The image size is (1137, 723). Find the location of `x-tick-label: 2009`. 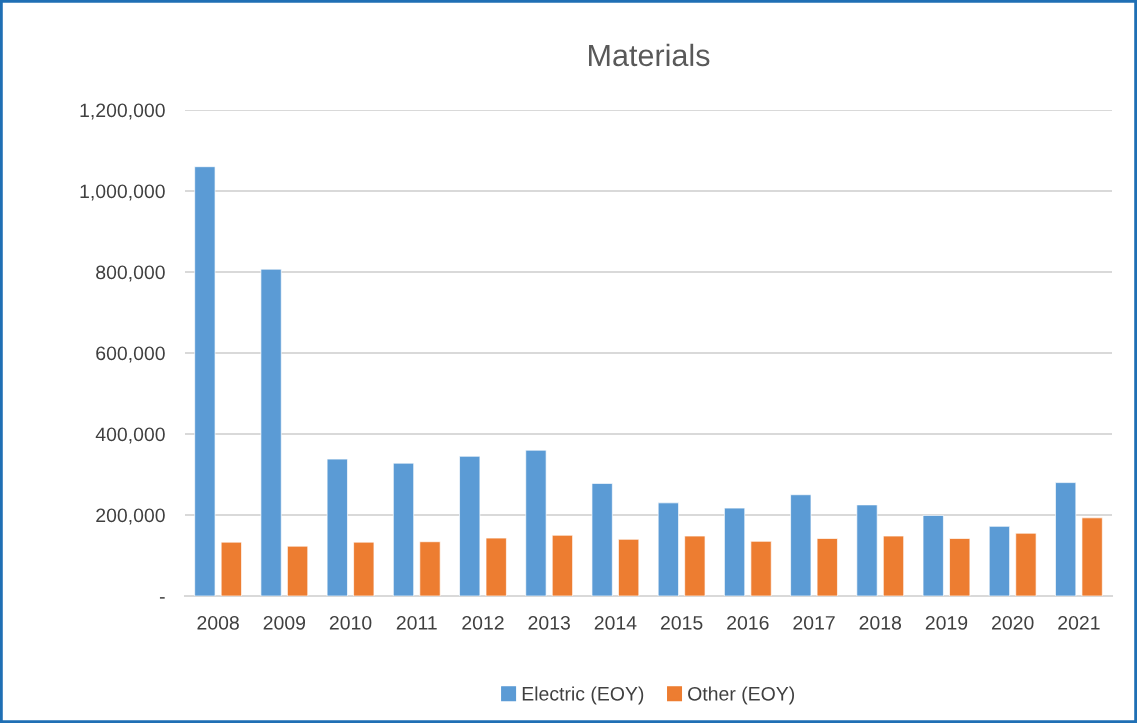

x-tick-label: 2009 is located at coordinates (284, 622).